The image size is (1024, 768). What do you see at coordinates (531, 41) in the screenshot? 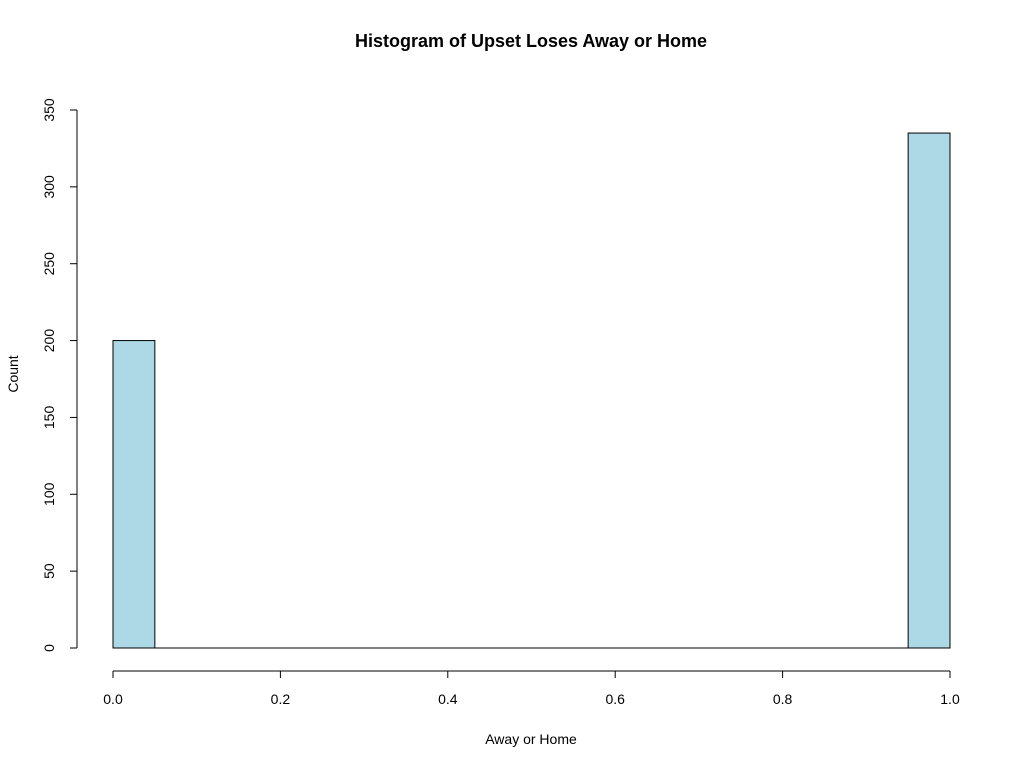
I see `chart-title: Histogram of Upset Loses Away or Home` at bounding box center [531, 41].